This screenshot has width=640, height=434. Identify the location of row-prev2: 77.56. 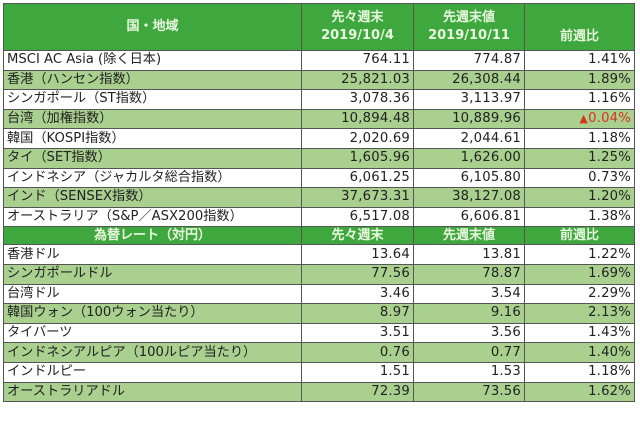
(357, 274).